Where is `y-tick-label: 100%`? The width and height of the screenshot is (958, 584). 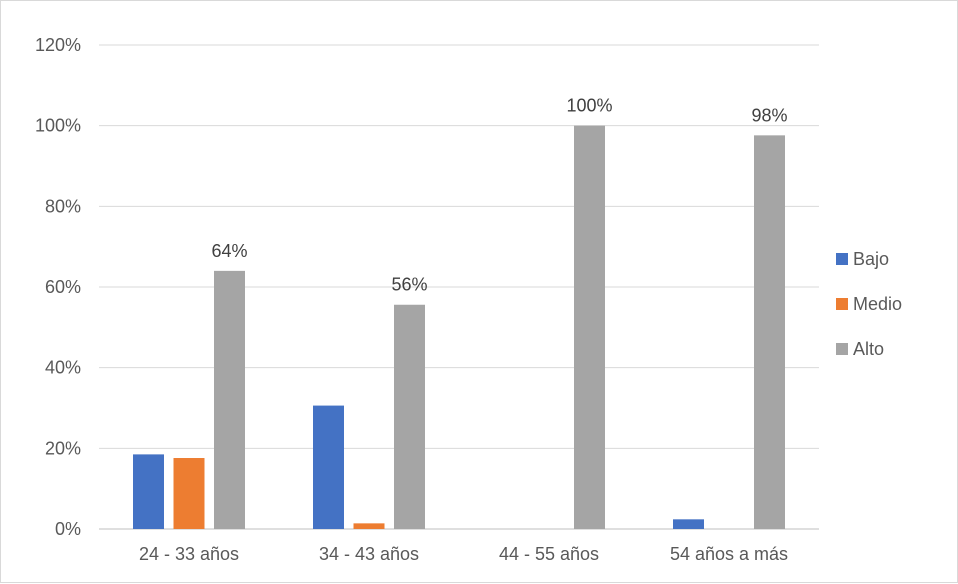 y-tick-label: 100% is located at coordinates (58, 126).